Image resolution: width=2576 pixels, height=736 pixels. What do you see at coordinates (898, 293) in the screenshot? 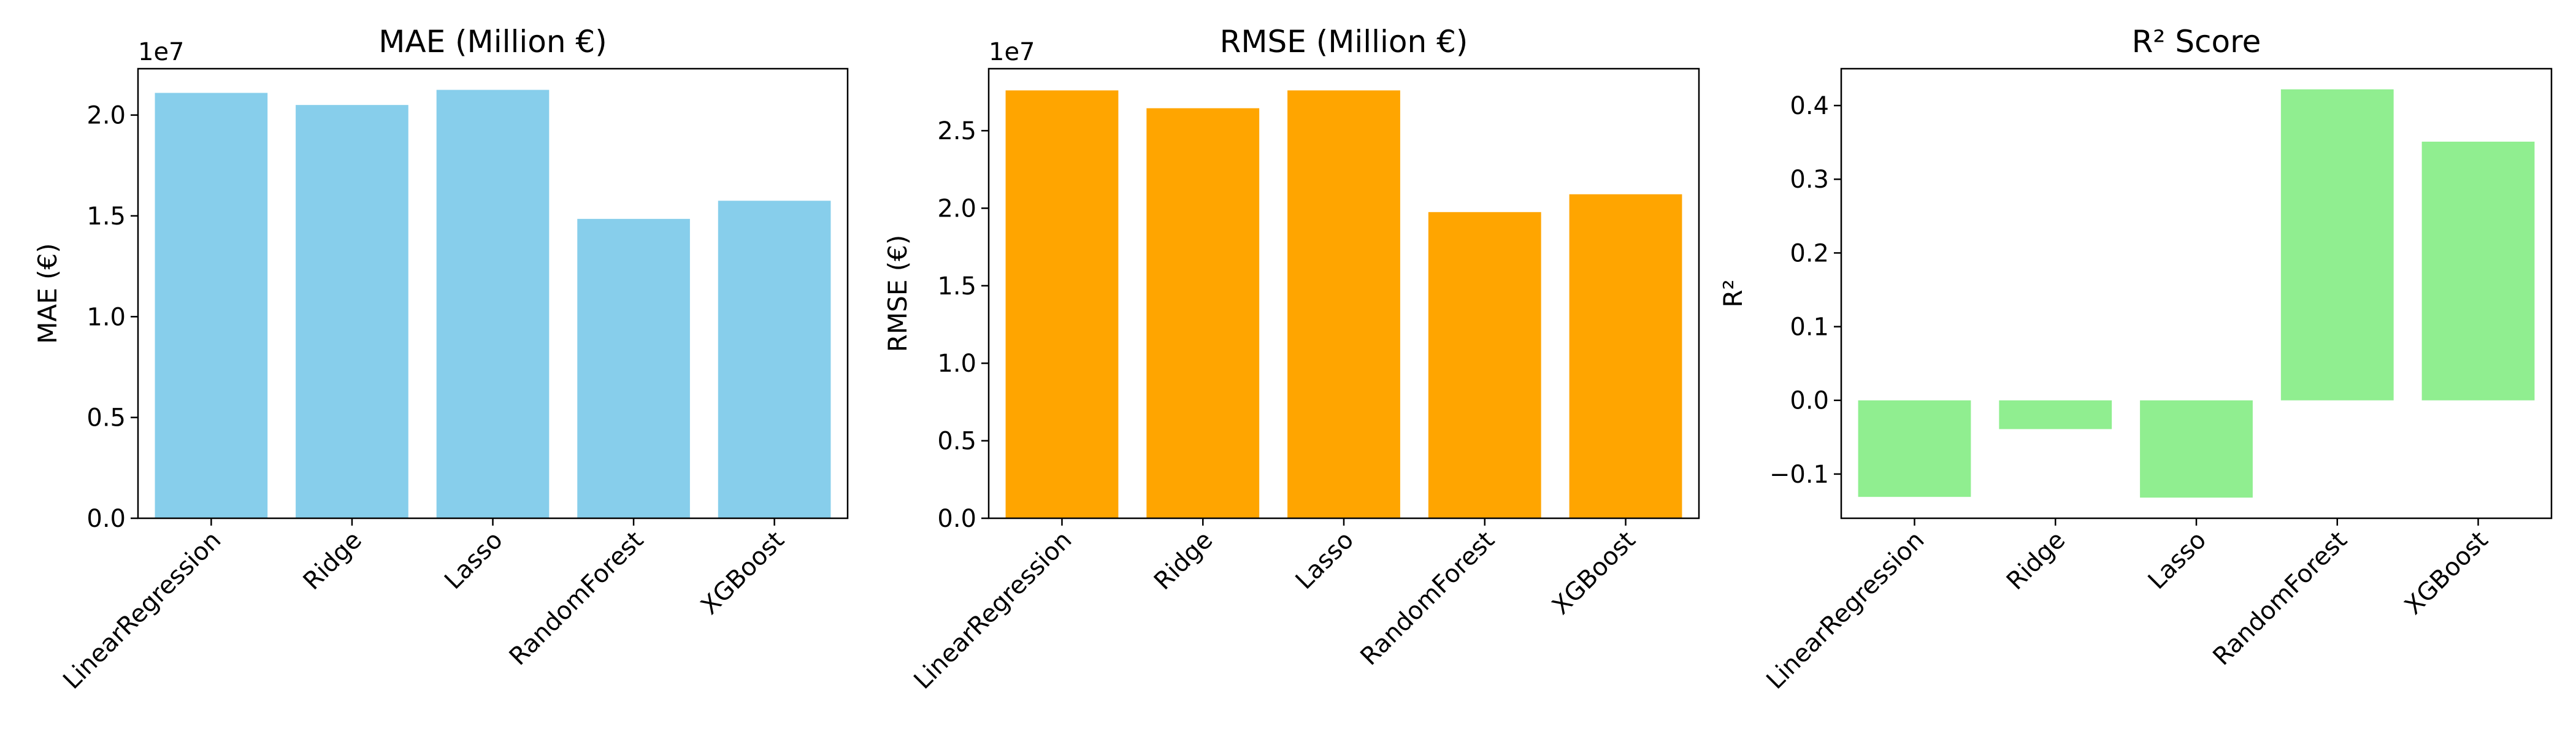
I see `y-axis-label: RMSE (€)` at bounding box center [898, 293].